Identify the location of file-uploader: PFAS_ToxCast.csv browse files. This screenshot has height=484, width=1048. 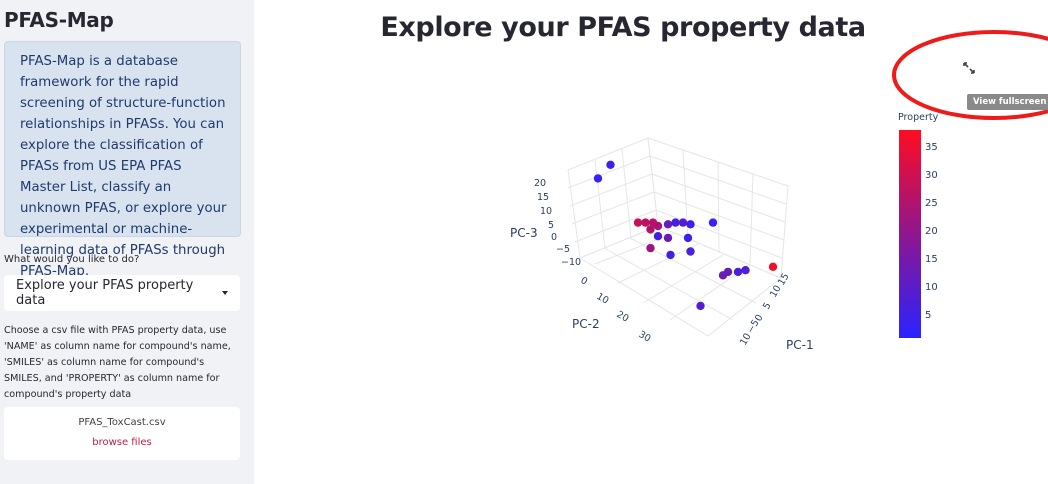
(122, 433).